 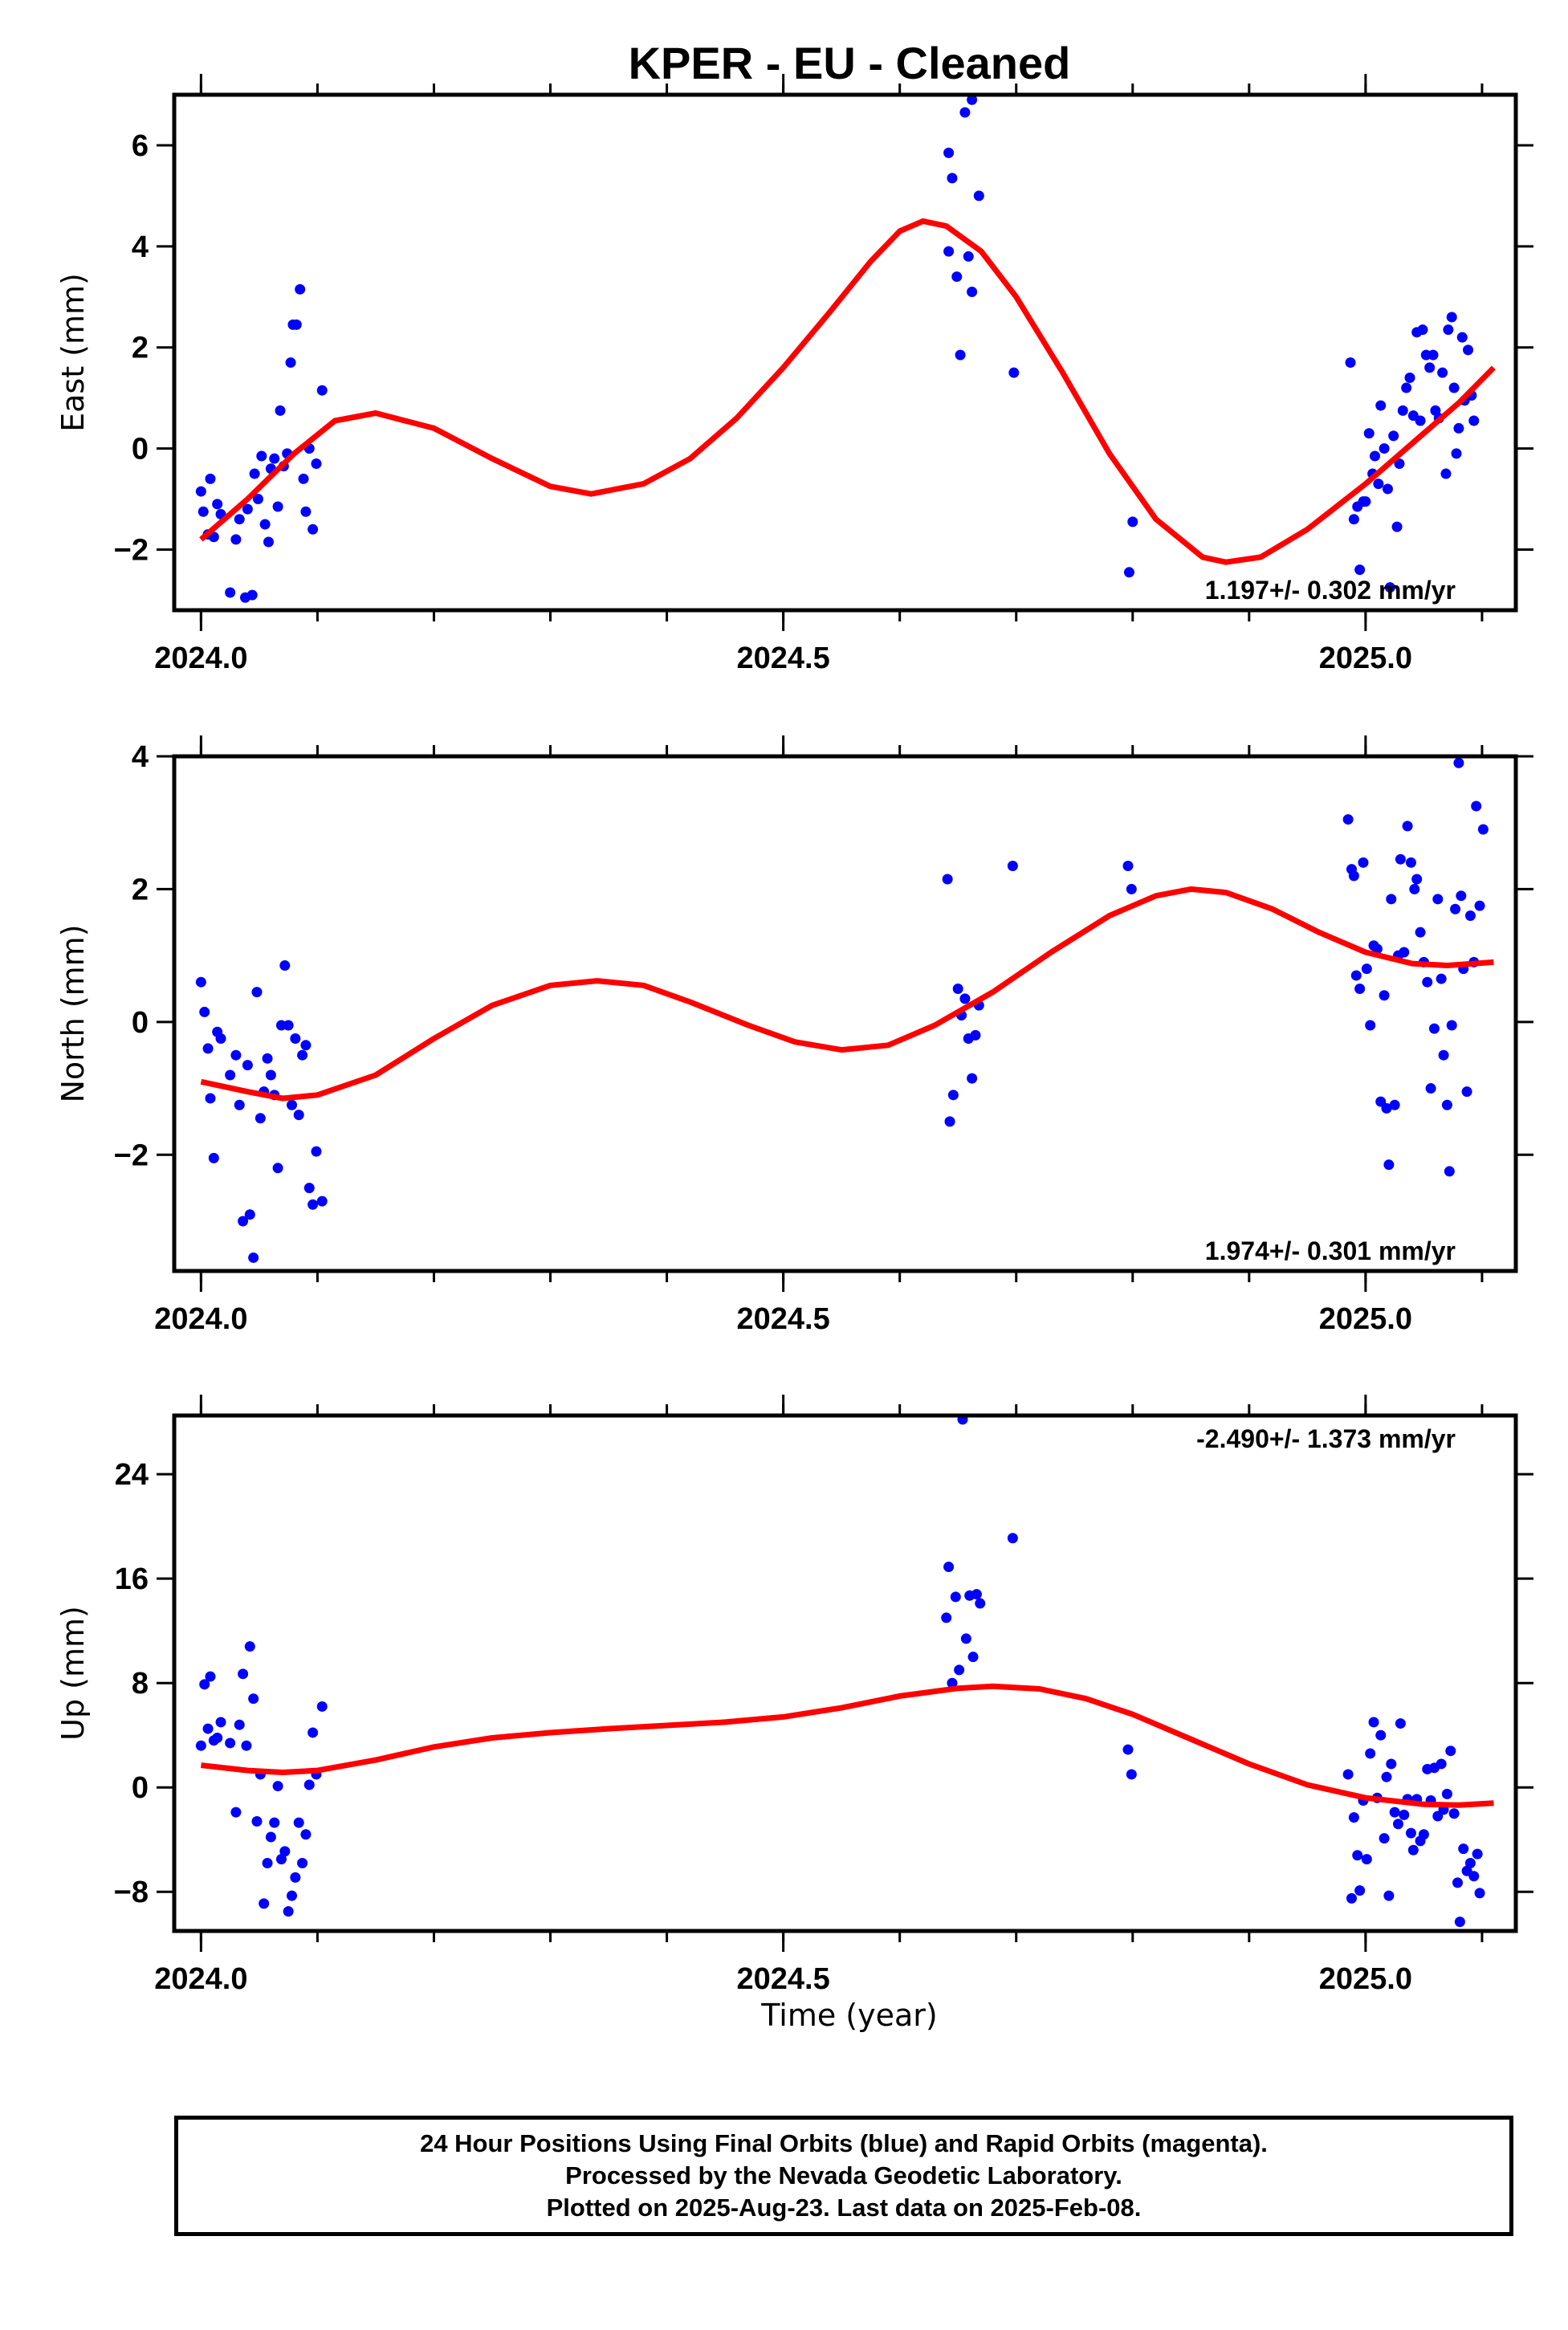 What do you see at coordinates (140, 1684) in the screenshot?
I see `y-tick-label: 8` at bounding box center [140, 1684].